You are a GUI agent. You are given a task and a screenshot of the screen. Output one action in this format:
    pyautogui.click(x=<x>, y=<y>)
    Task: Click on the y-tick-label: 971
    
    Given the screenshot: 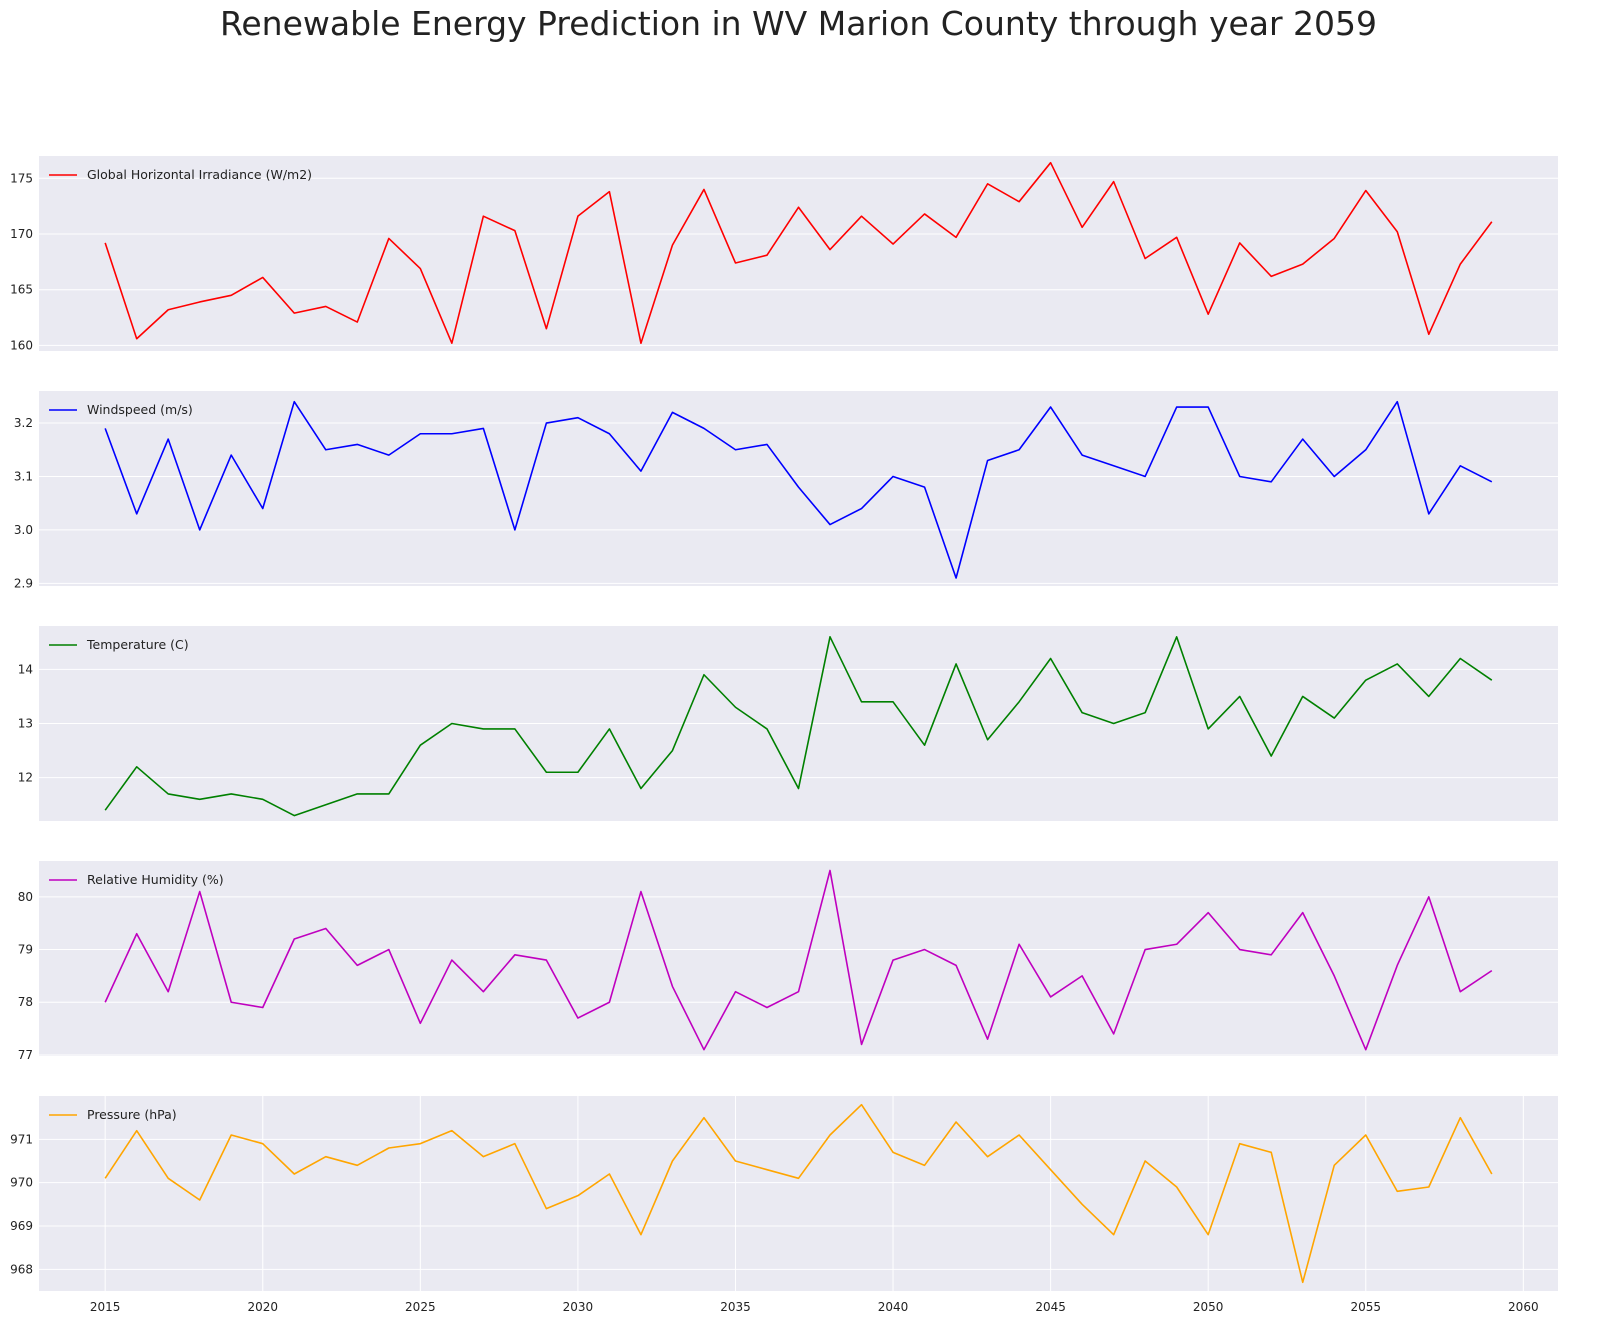 What is the action you would take?
    pyautogui.click(x=21, y=1139)
    